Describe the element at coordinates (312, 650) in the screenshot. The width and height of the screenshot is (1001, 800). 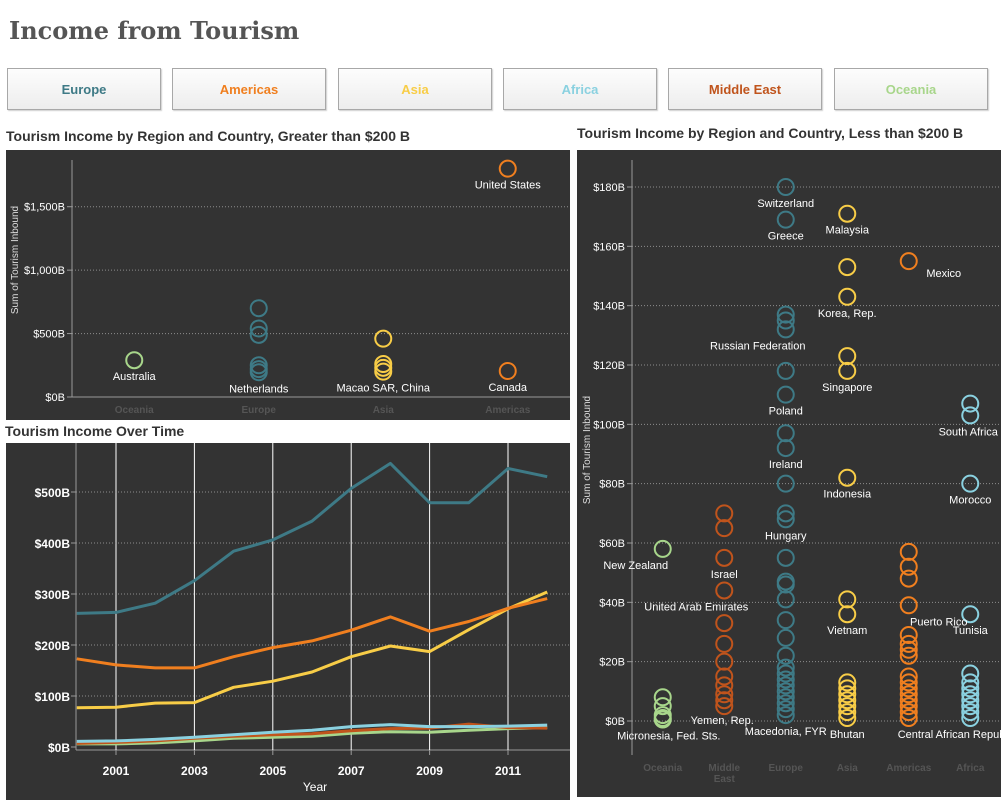
I see `series-line-asia` at that location.